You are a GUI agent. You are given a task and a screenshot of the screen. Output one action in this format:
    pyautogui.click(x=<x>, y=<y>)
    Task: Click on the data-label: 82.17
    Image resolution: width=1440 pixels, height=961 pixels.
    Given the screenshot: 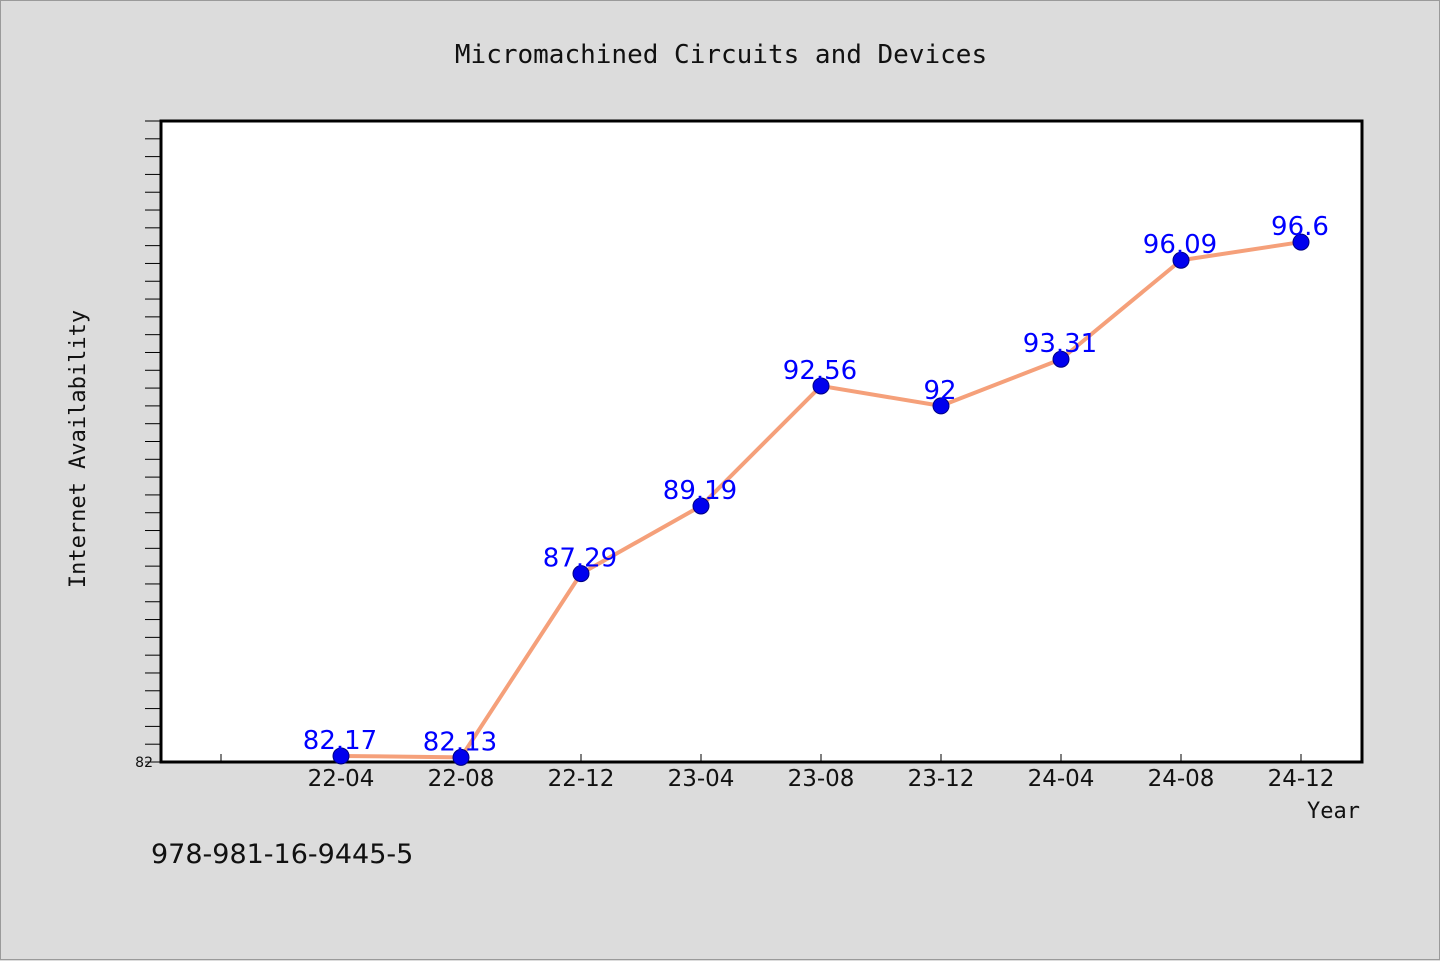 What is the action you would take?
    pyautogui.click(x=340, y=741)
    